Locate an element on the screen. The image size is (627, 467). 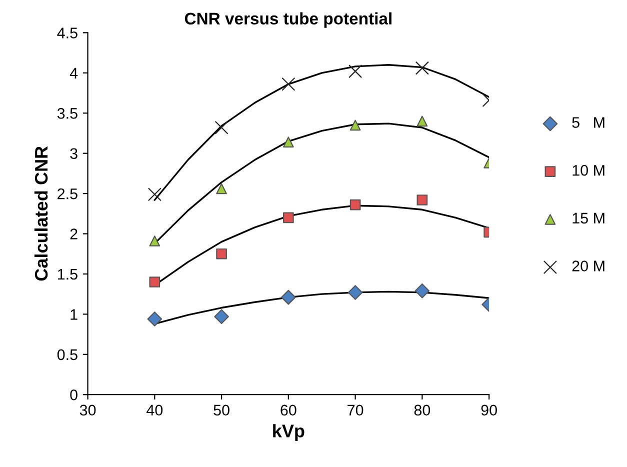
y-tick-label: 0 is located at coordinates (74, 394).